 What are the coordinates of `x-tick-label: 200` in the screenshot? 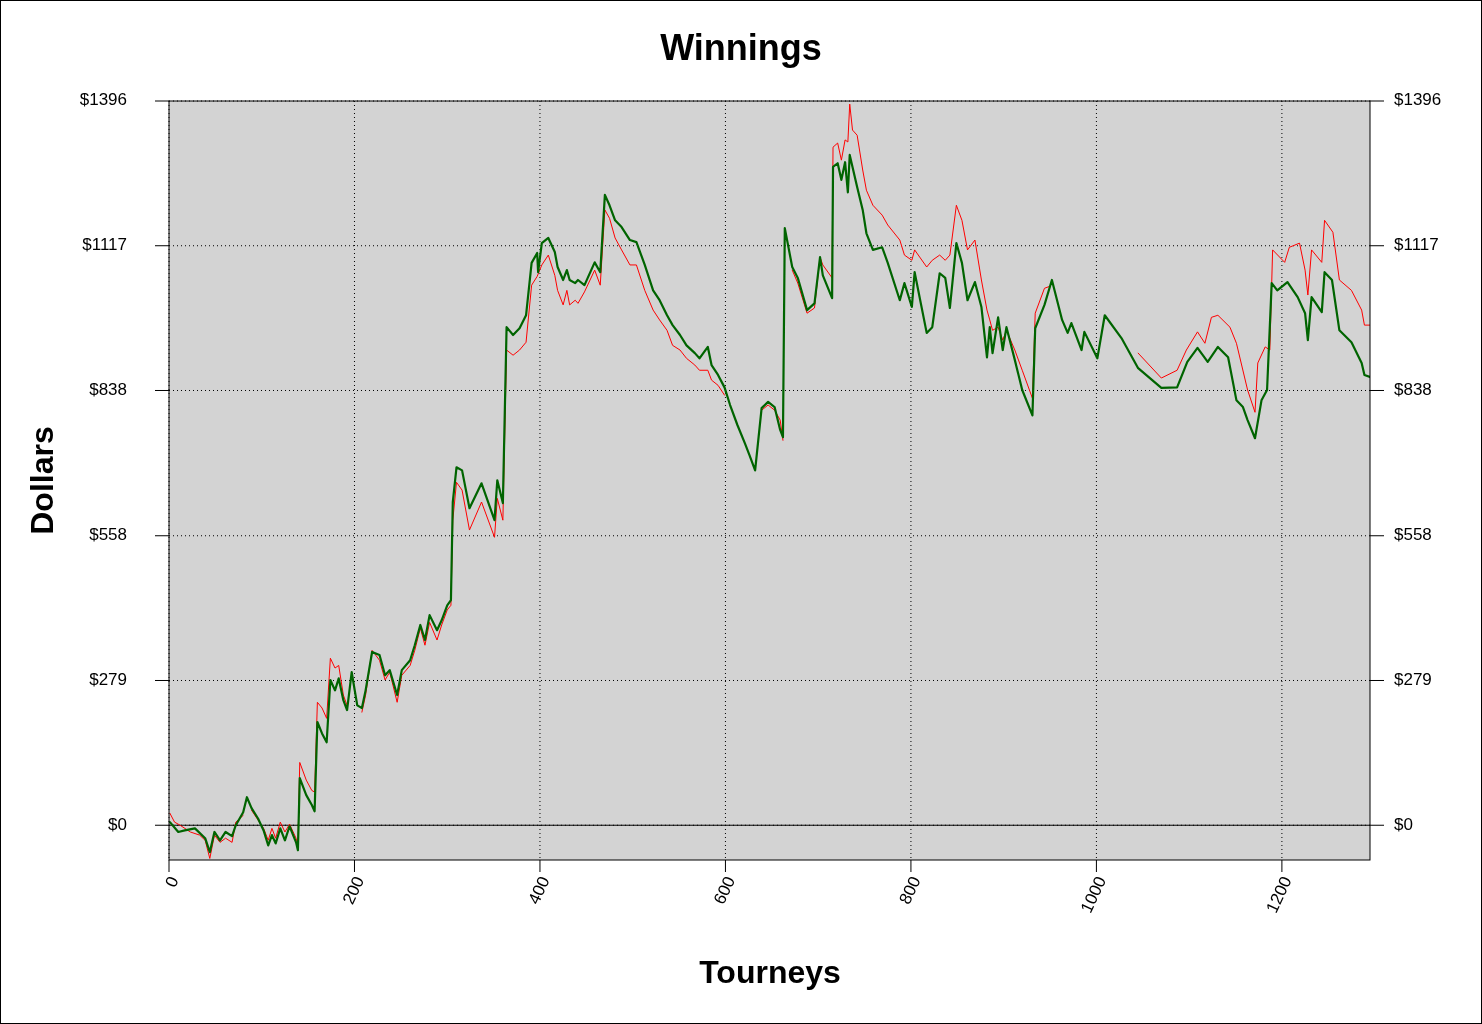 It's located at (353, 890).